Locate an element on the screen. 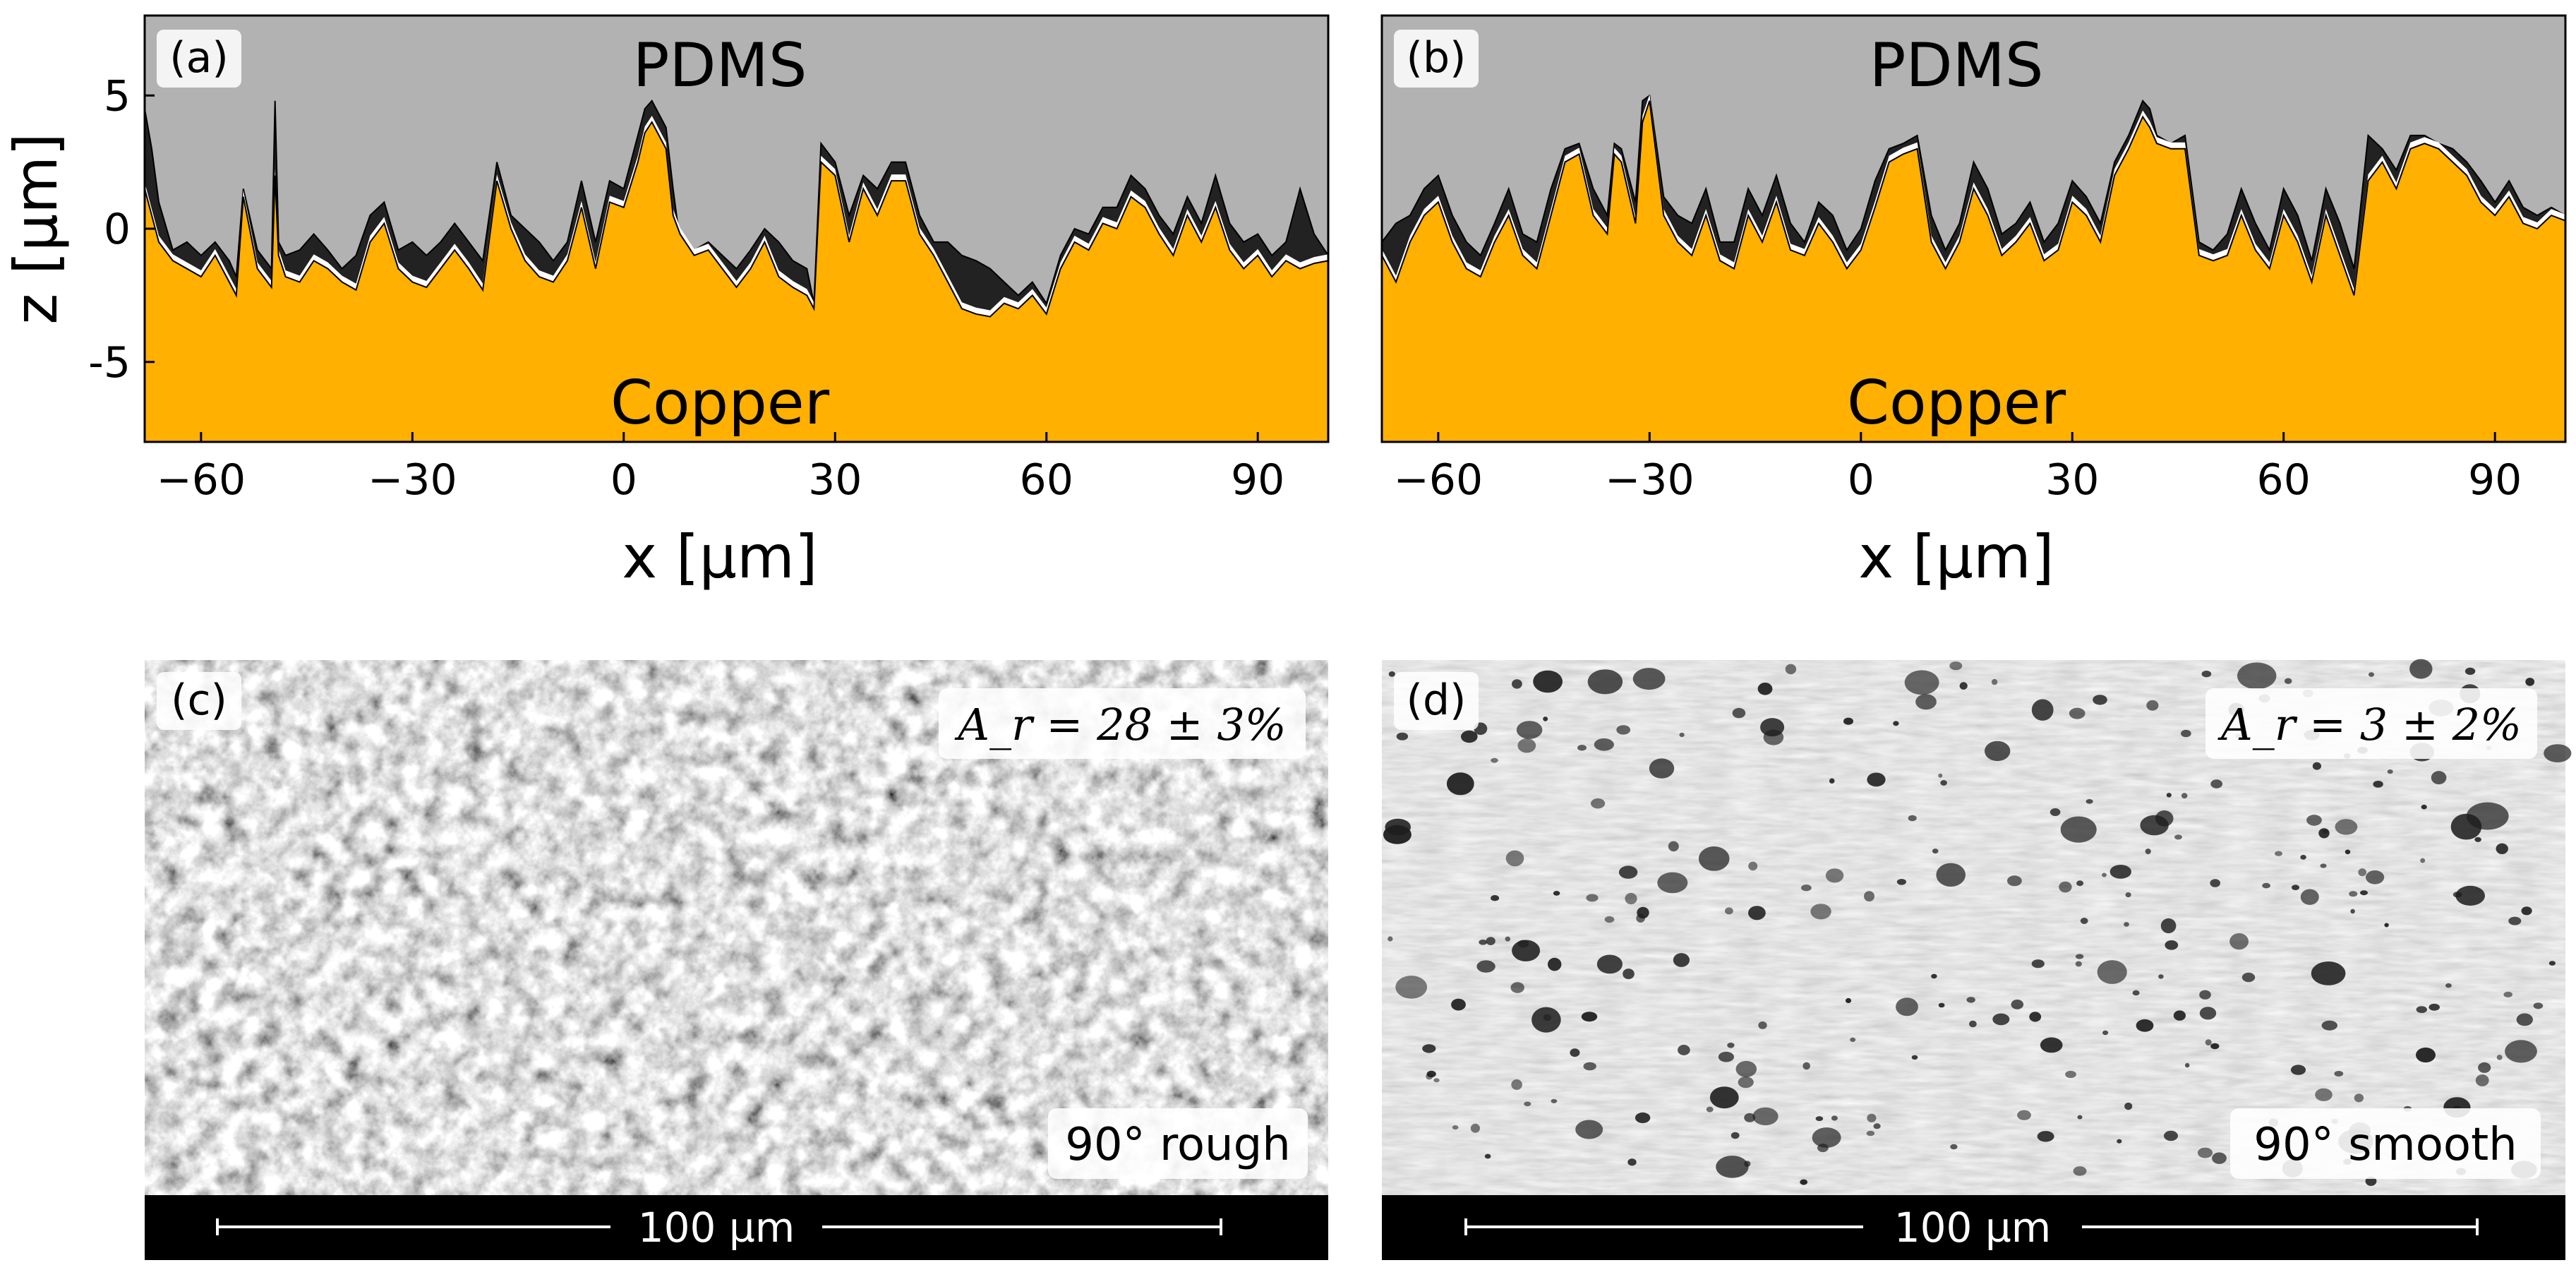 Image resolution: width=2576 pixels, height=1265 pixels. panel-c-area-fraction: A_r = 28 ± 3% is located at coordinates (1120, 724).